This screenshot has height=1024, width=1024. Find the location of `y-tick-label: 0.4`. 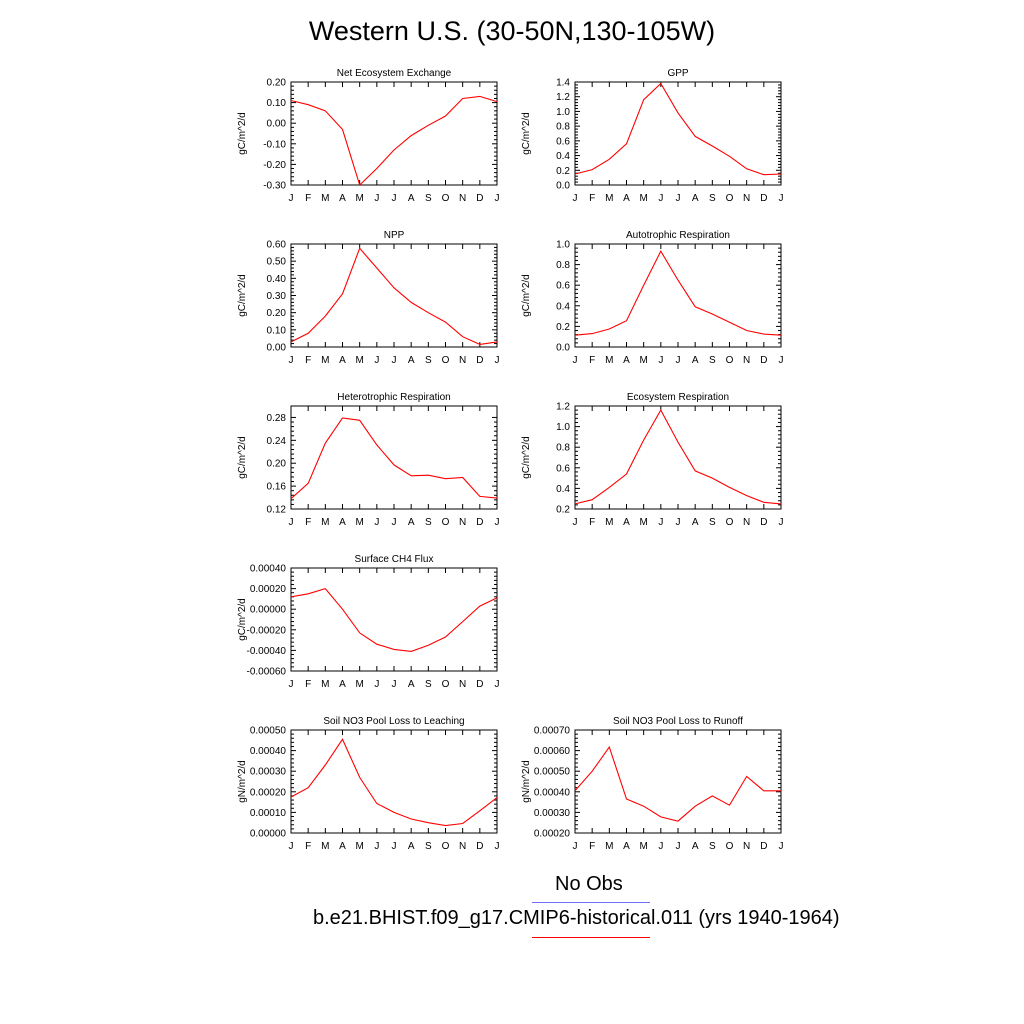

y-tick-label: 0.4 is located at coordinates (563, 306).